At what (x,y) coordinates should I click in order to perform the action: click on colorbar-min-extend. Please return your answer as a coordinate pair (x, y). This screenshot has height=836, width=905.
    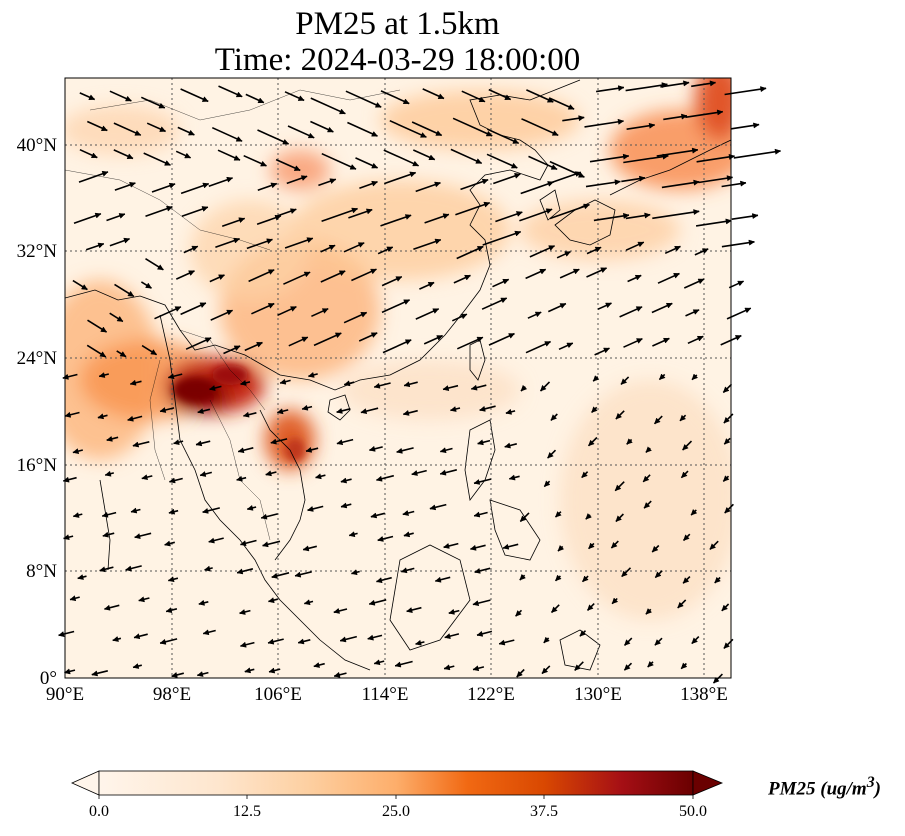
    Looking at the image, I should click on (85, 783).